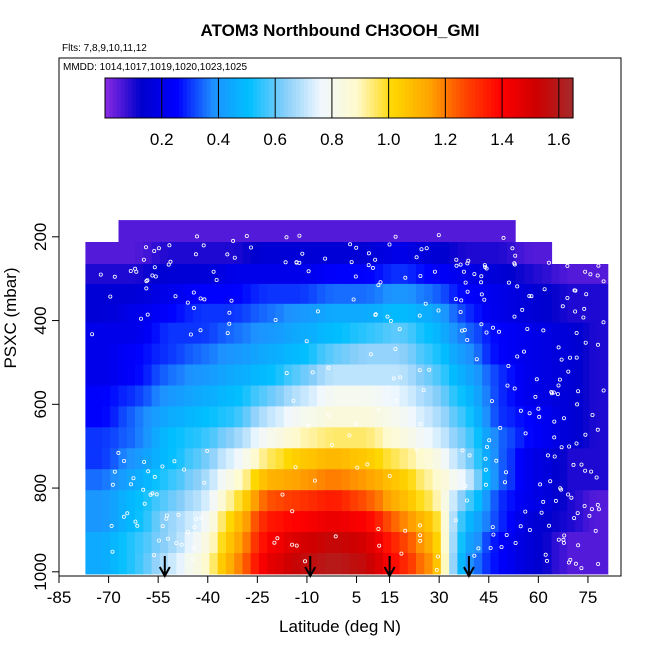 Image resolution: width=650 pixels, height=650 pixels. Describe the element at coordinates (439, 597) in the screenshot. I see `x-tick-label: 30` at that location.